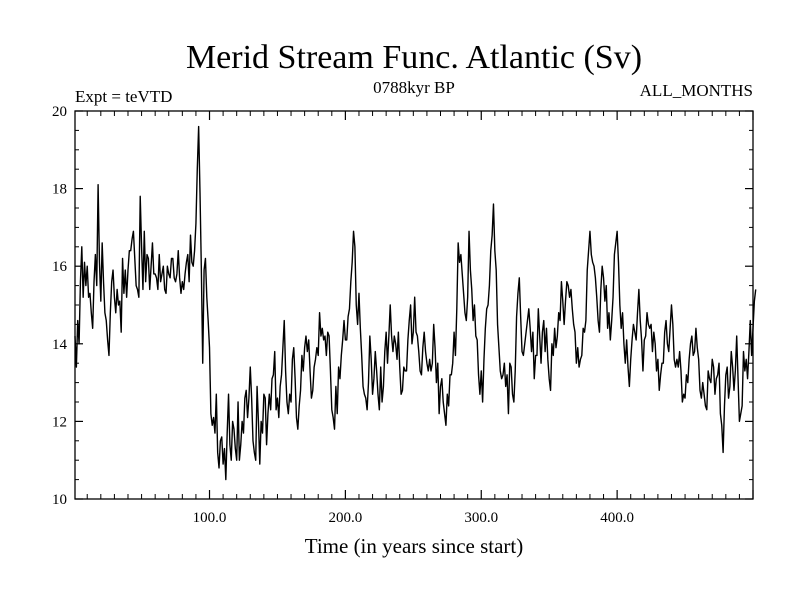 The width and height of the screenshot is (800, 600). Describe the element at coordinates (60, 345) in the screenshot. I see `y-tick-label: 14` at that location.